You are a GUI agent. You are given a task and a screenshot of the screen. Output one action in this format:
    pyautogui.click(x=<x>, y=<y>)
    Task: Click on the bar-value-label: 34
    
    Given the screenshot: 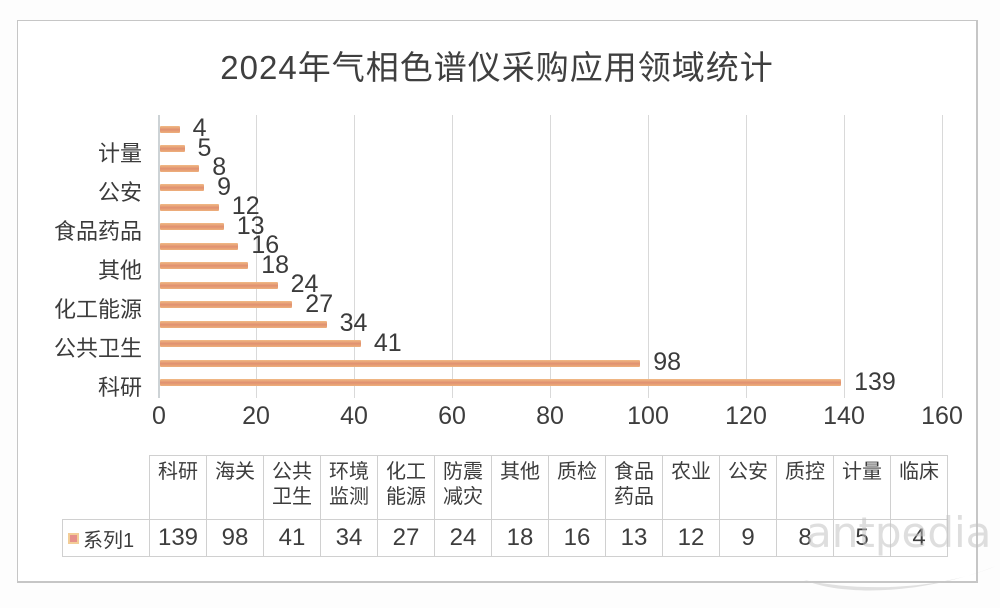 What is the action you would take?
    pyautogui.click(x=353, y=323)
    